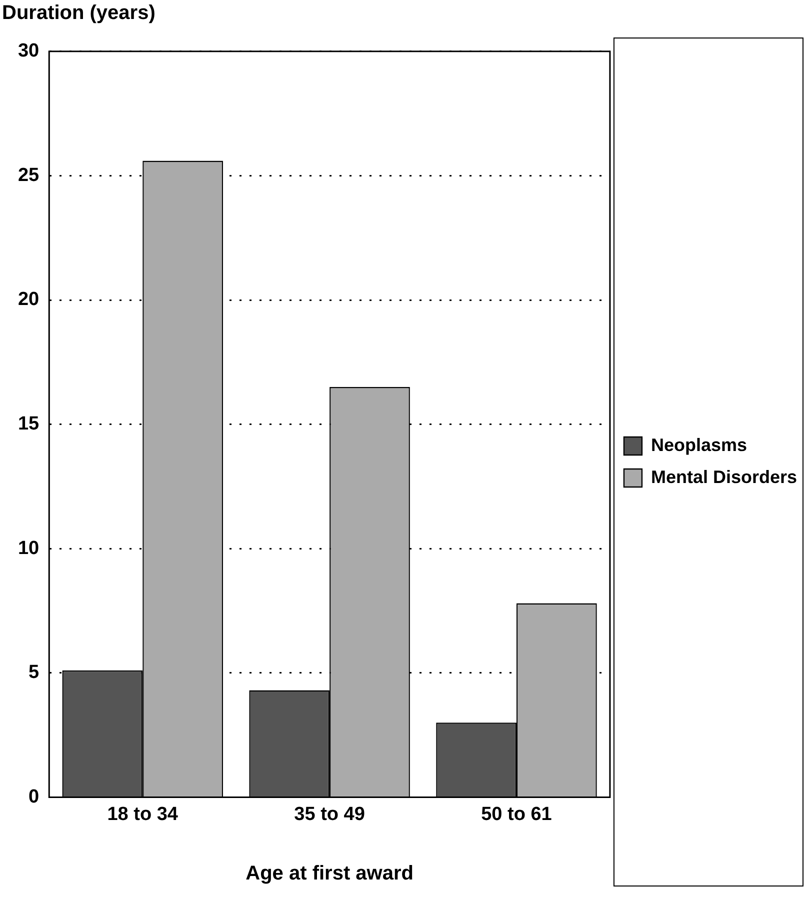  What do you see at coordinates (724, 476) in the screenshot?
I see `legend-label: Mental Disorders` at bounding box center [724, 476].